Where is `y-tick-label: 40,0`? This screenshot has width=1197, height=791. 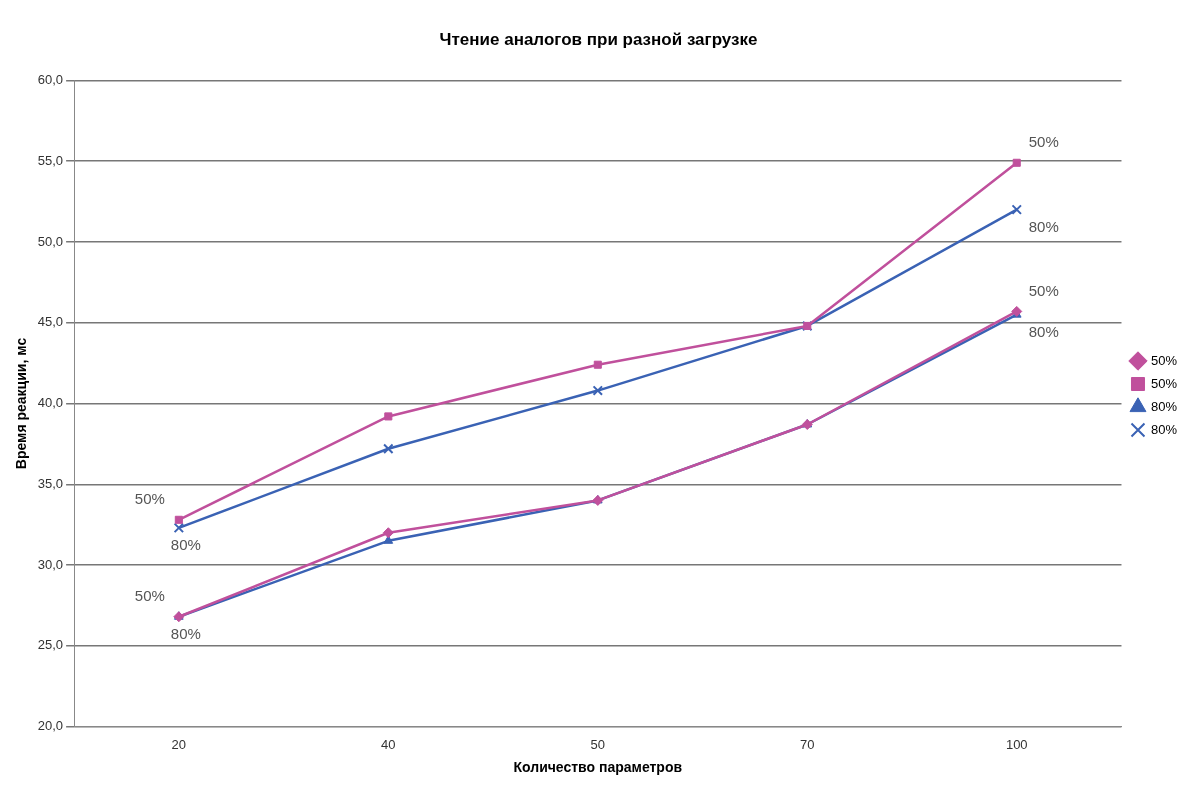
y-tick-label: 40,0 is located at coordinates (50, 403).